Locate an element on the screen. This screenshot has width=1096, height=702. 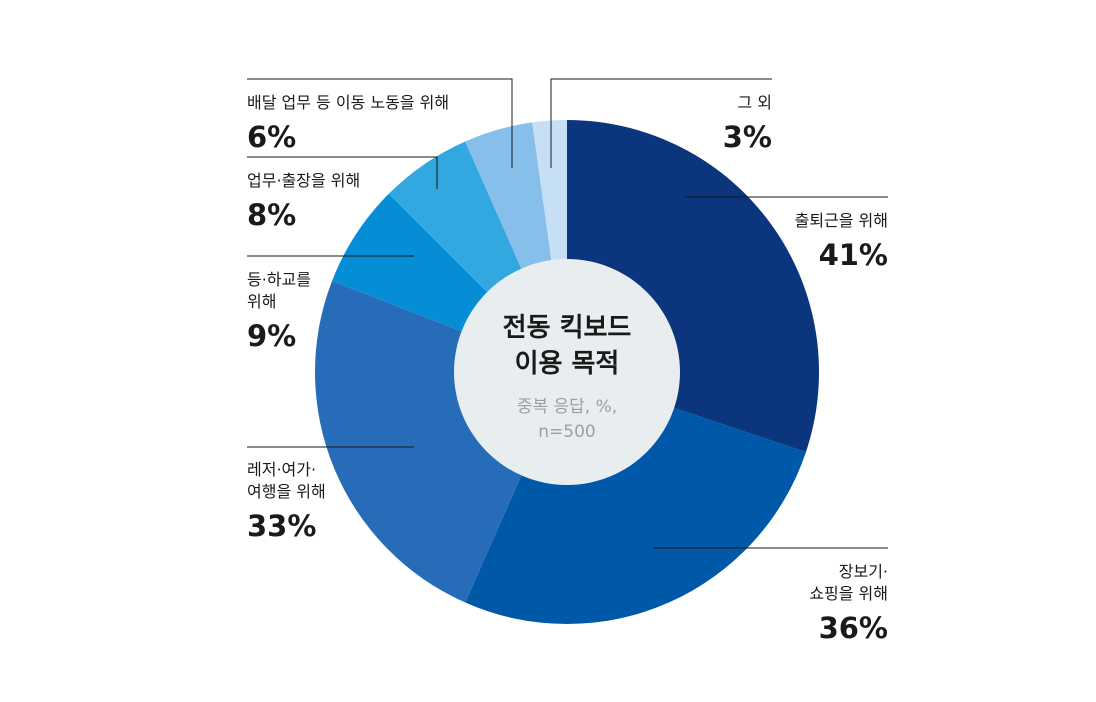
slice-label-0-line-0: 출퇴근을 위해 is located at coordinates (841, 220).